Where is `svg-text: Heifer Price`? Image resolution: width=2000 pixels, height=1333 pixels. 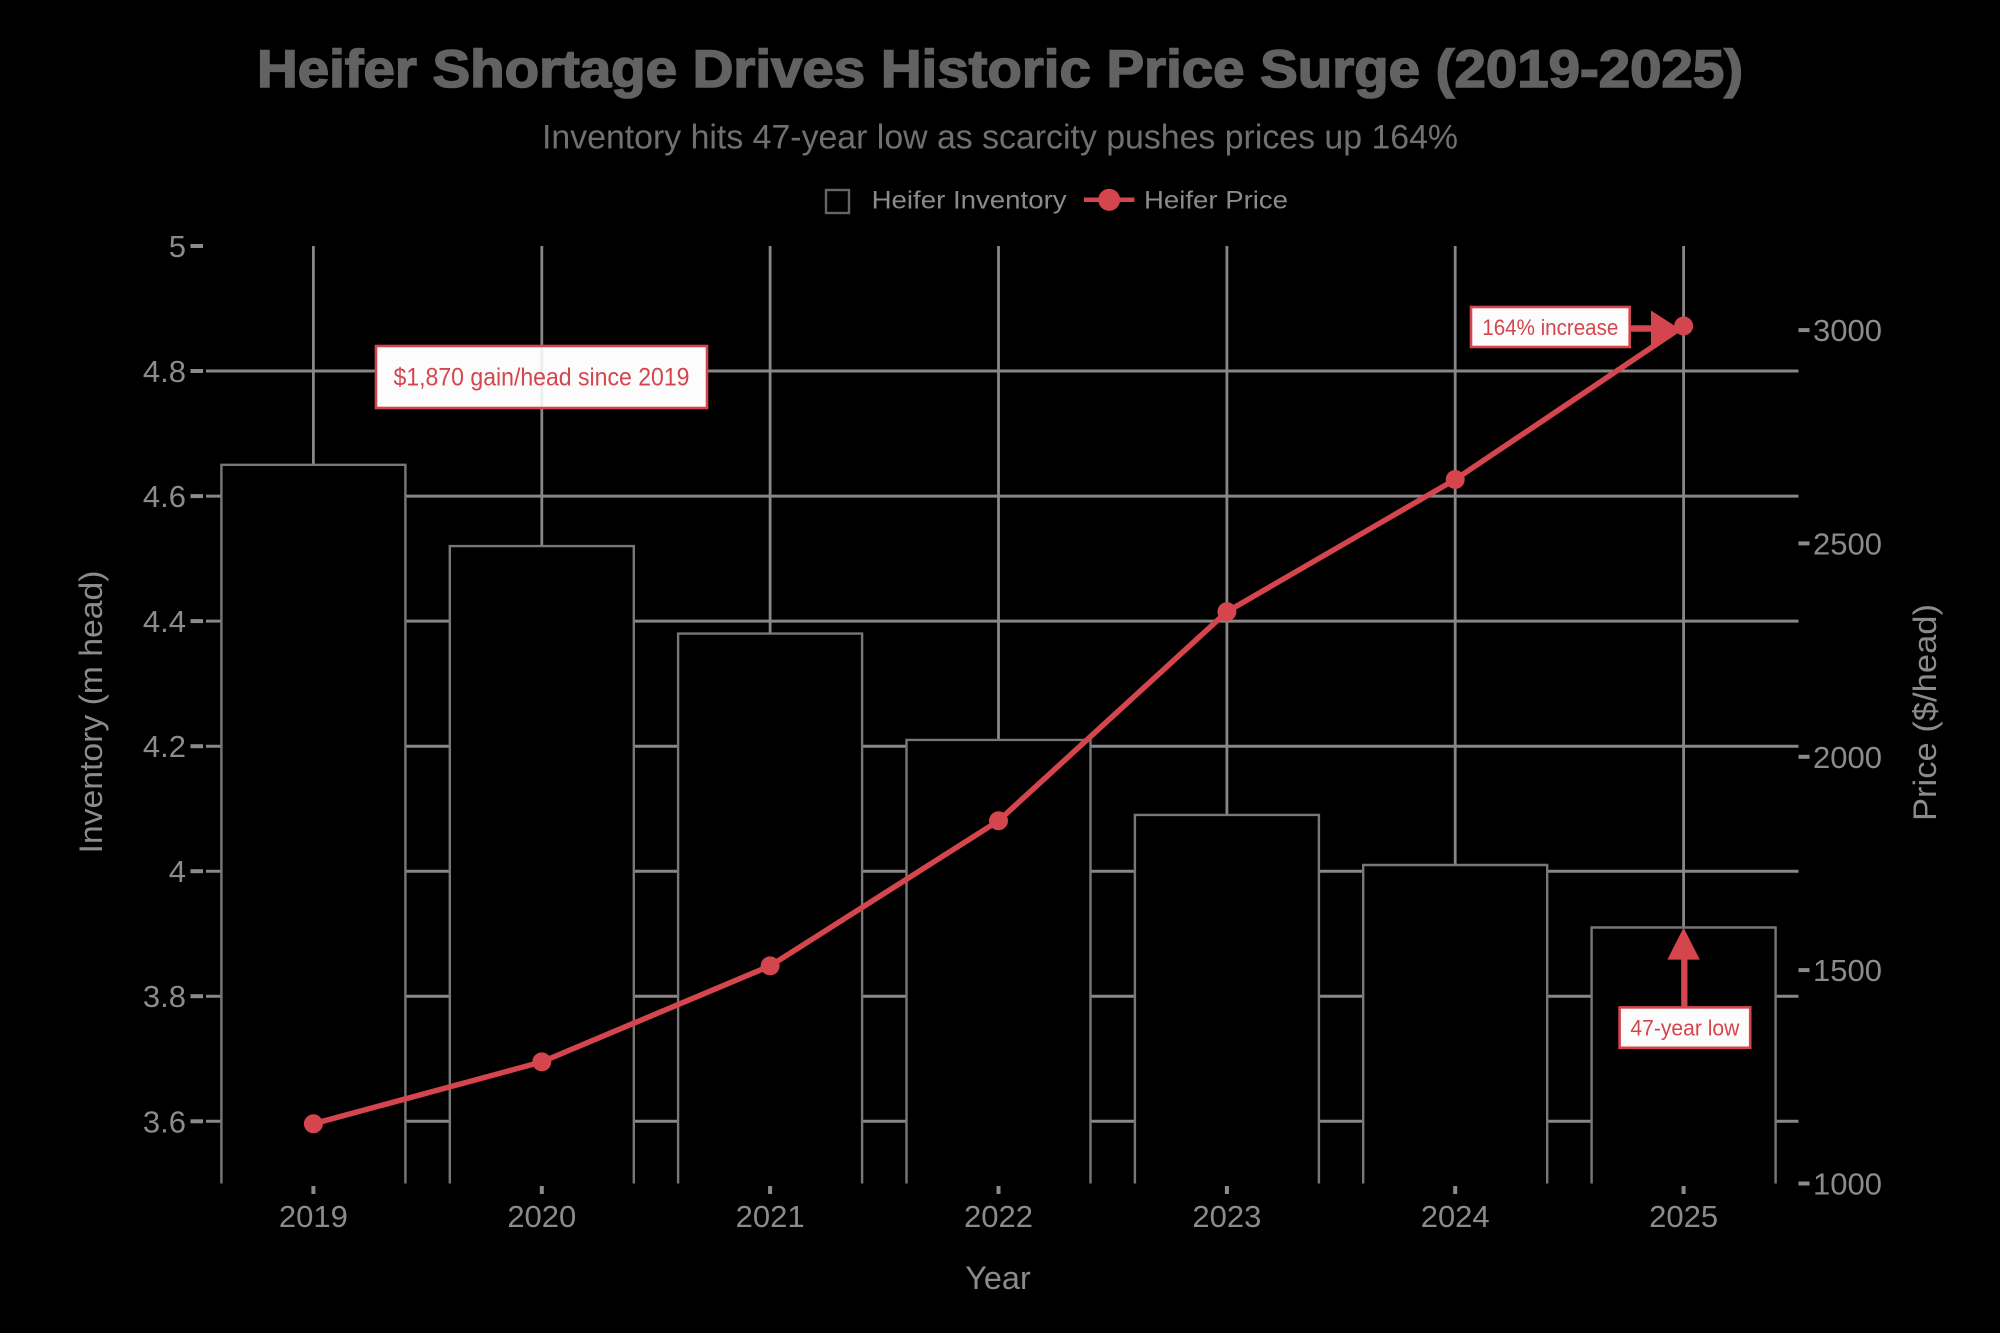 svg-text: Heifer Price is located at coordinates (1216, 201).